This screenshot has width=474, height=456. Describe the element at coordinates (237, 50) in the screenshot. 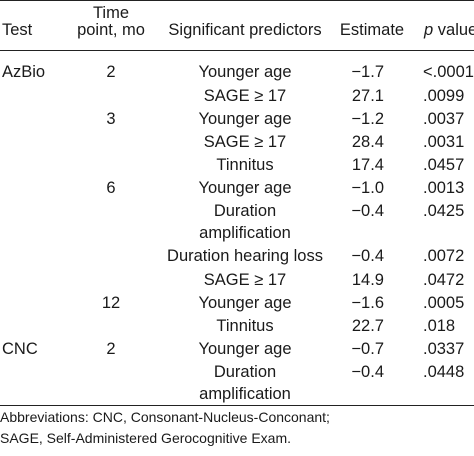

I see `header-bottom-rule` at that location.